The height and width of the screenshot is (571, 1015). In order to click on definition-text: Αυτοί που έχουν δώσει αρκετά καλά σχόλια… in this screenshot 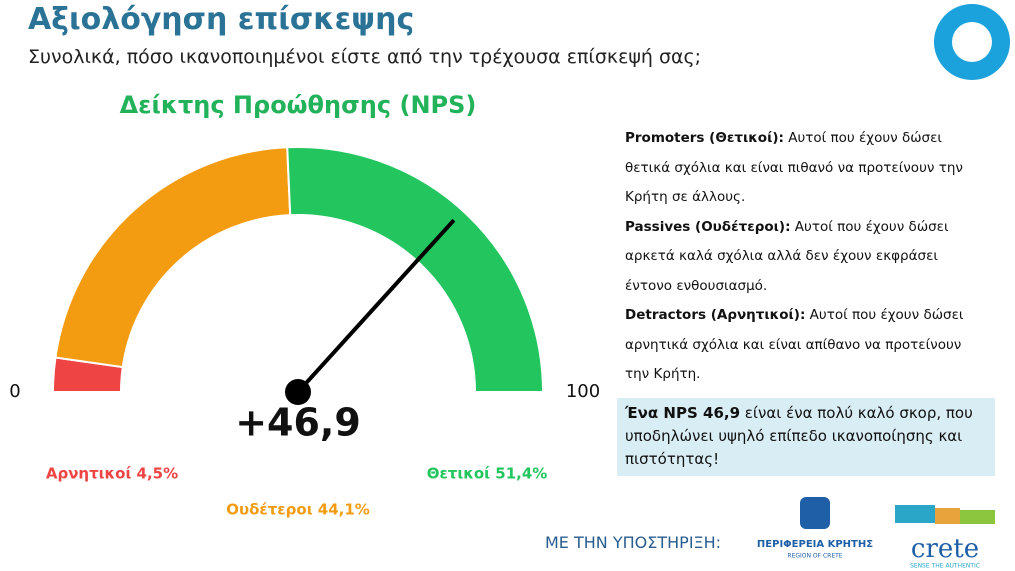, I will do `click(787, 256)`.